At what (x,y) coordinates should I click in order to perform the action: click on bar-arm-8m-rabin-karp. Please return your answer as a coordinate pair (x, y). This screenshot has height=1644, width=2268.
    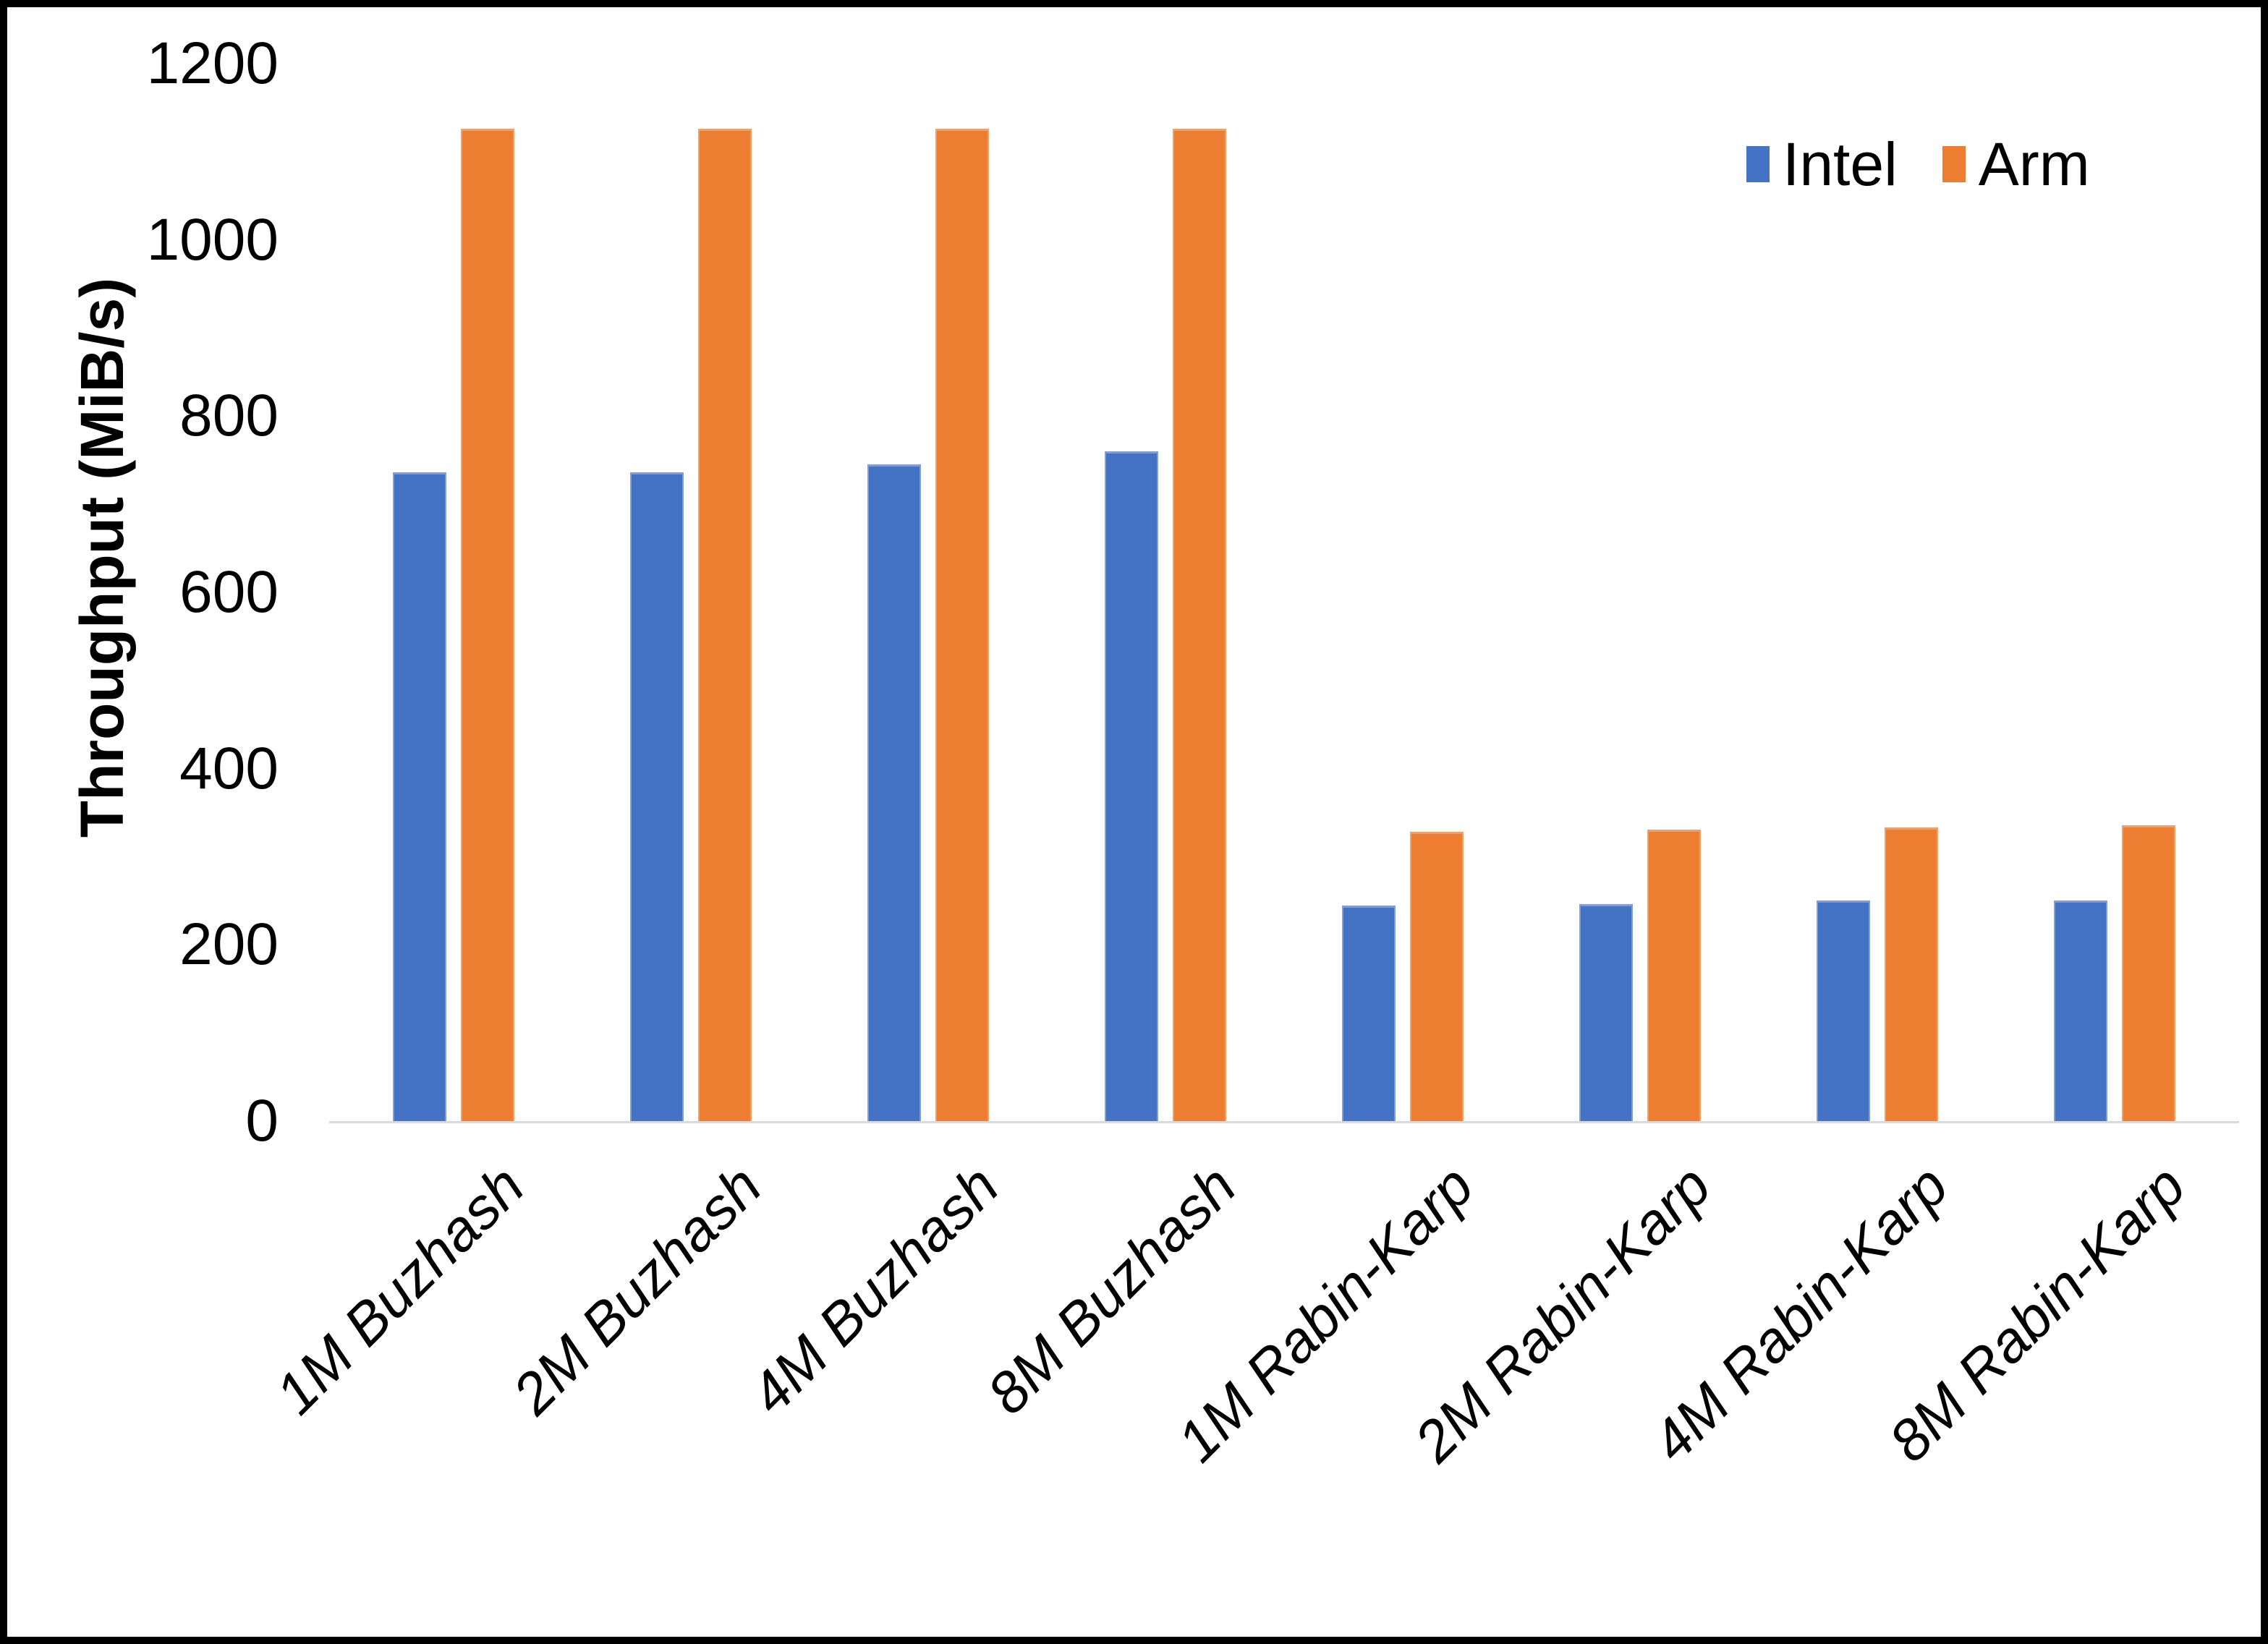
    Looking at the image, I should click on (2148, 973).